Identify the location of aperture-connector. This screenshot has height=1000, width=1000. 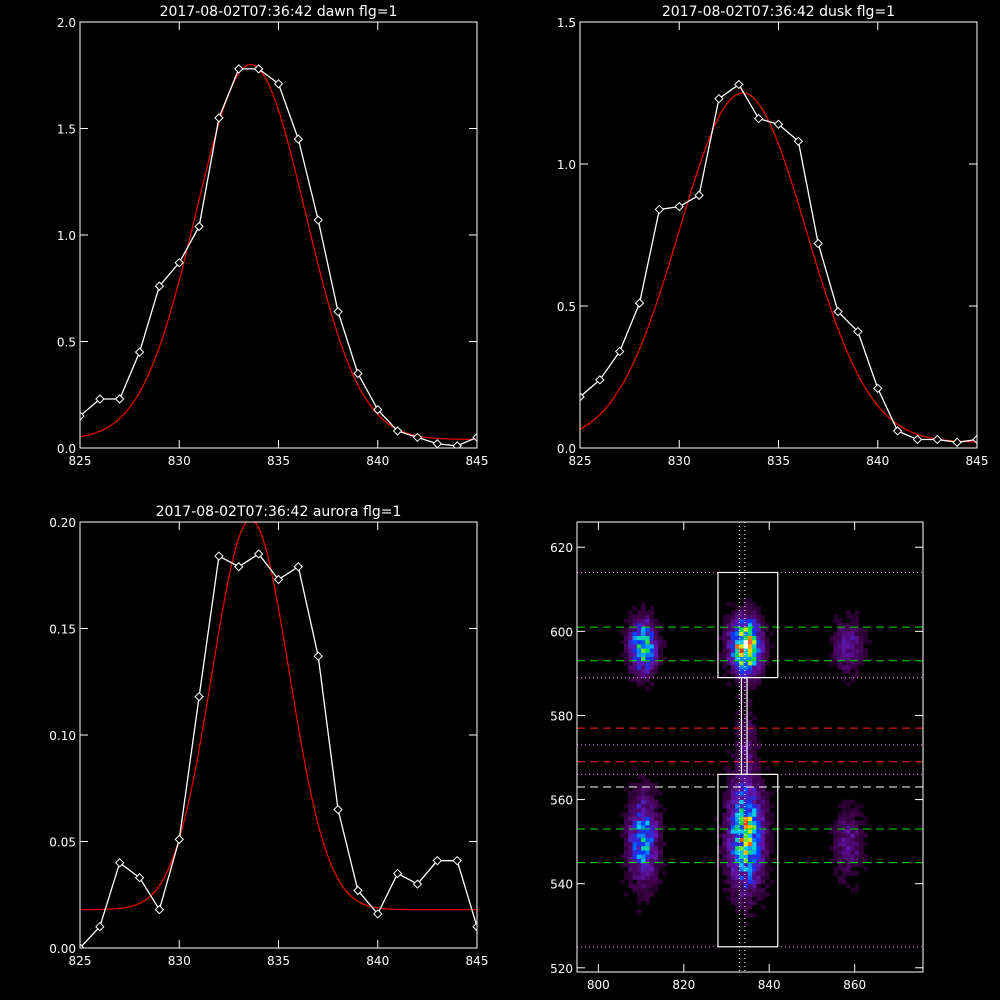
(744, 726).